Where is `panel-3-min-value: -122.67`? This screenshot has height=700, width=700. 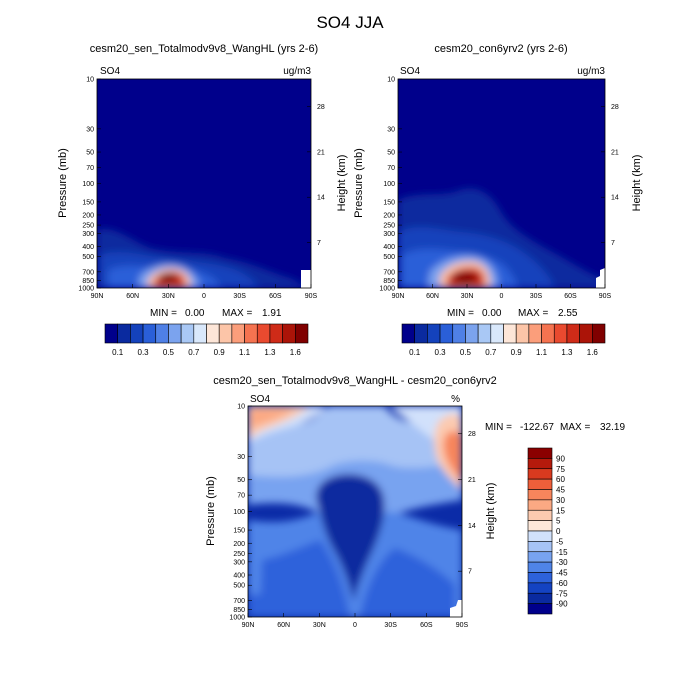
panel-3-min-value: -122.67 is located at coordinates (537, 427).